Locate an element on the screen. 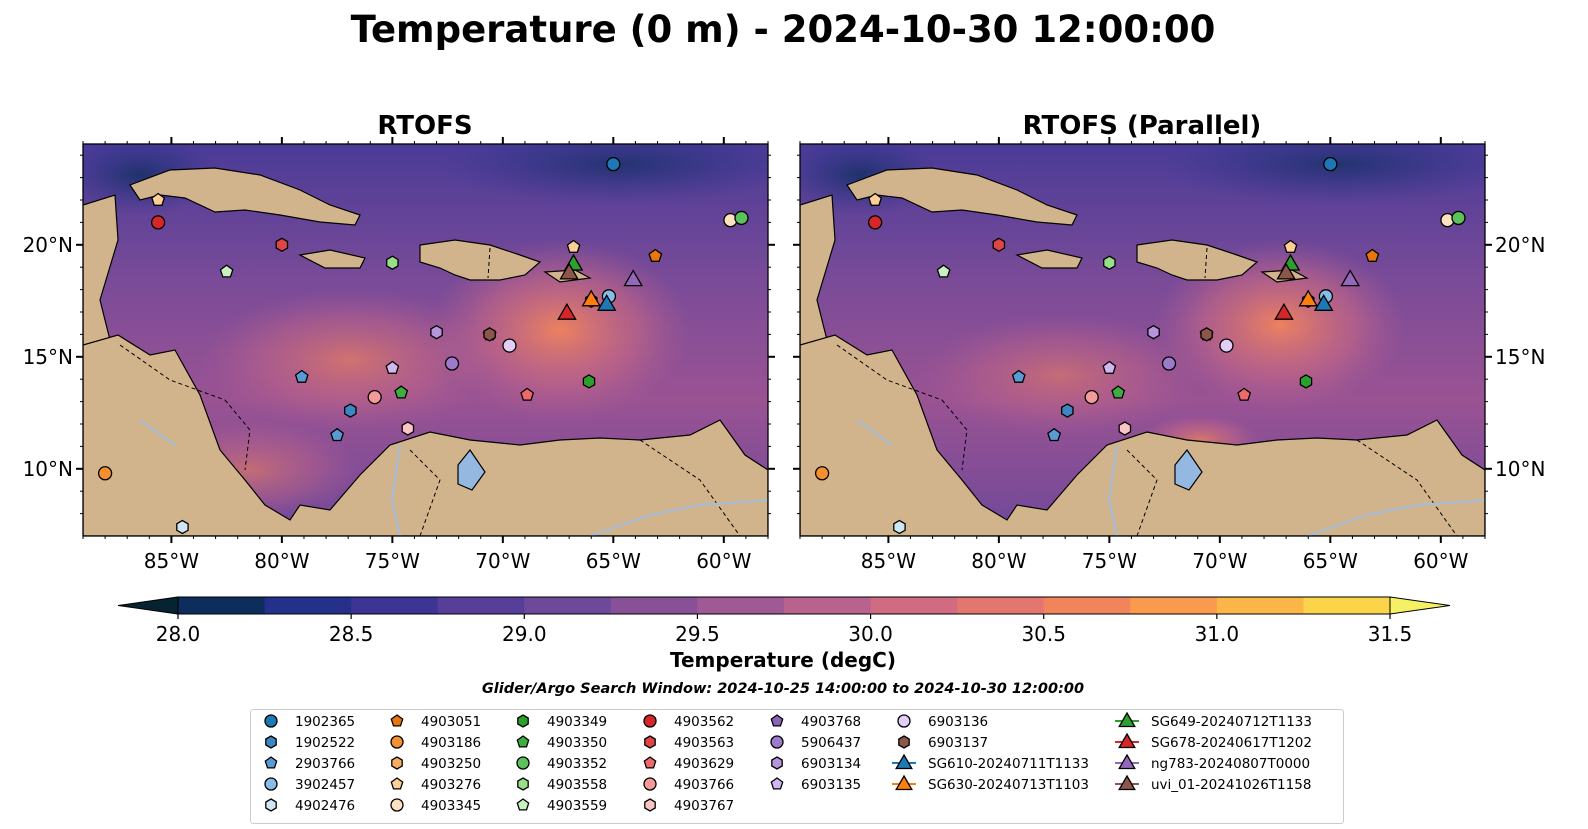 Image resolution: width=1588 pixels, height=829 pixels. lon-tick-label: 80°W is located at coordinates (998, 561).